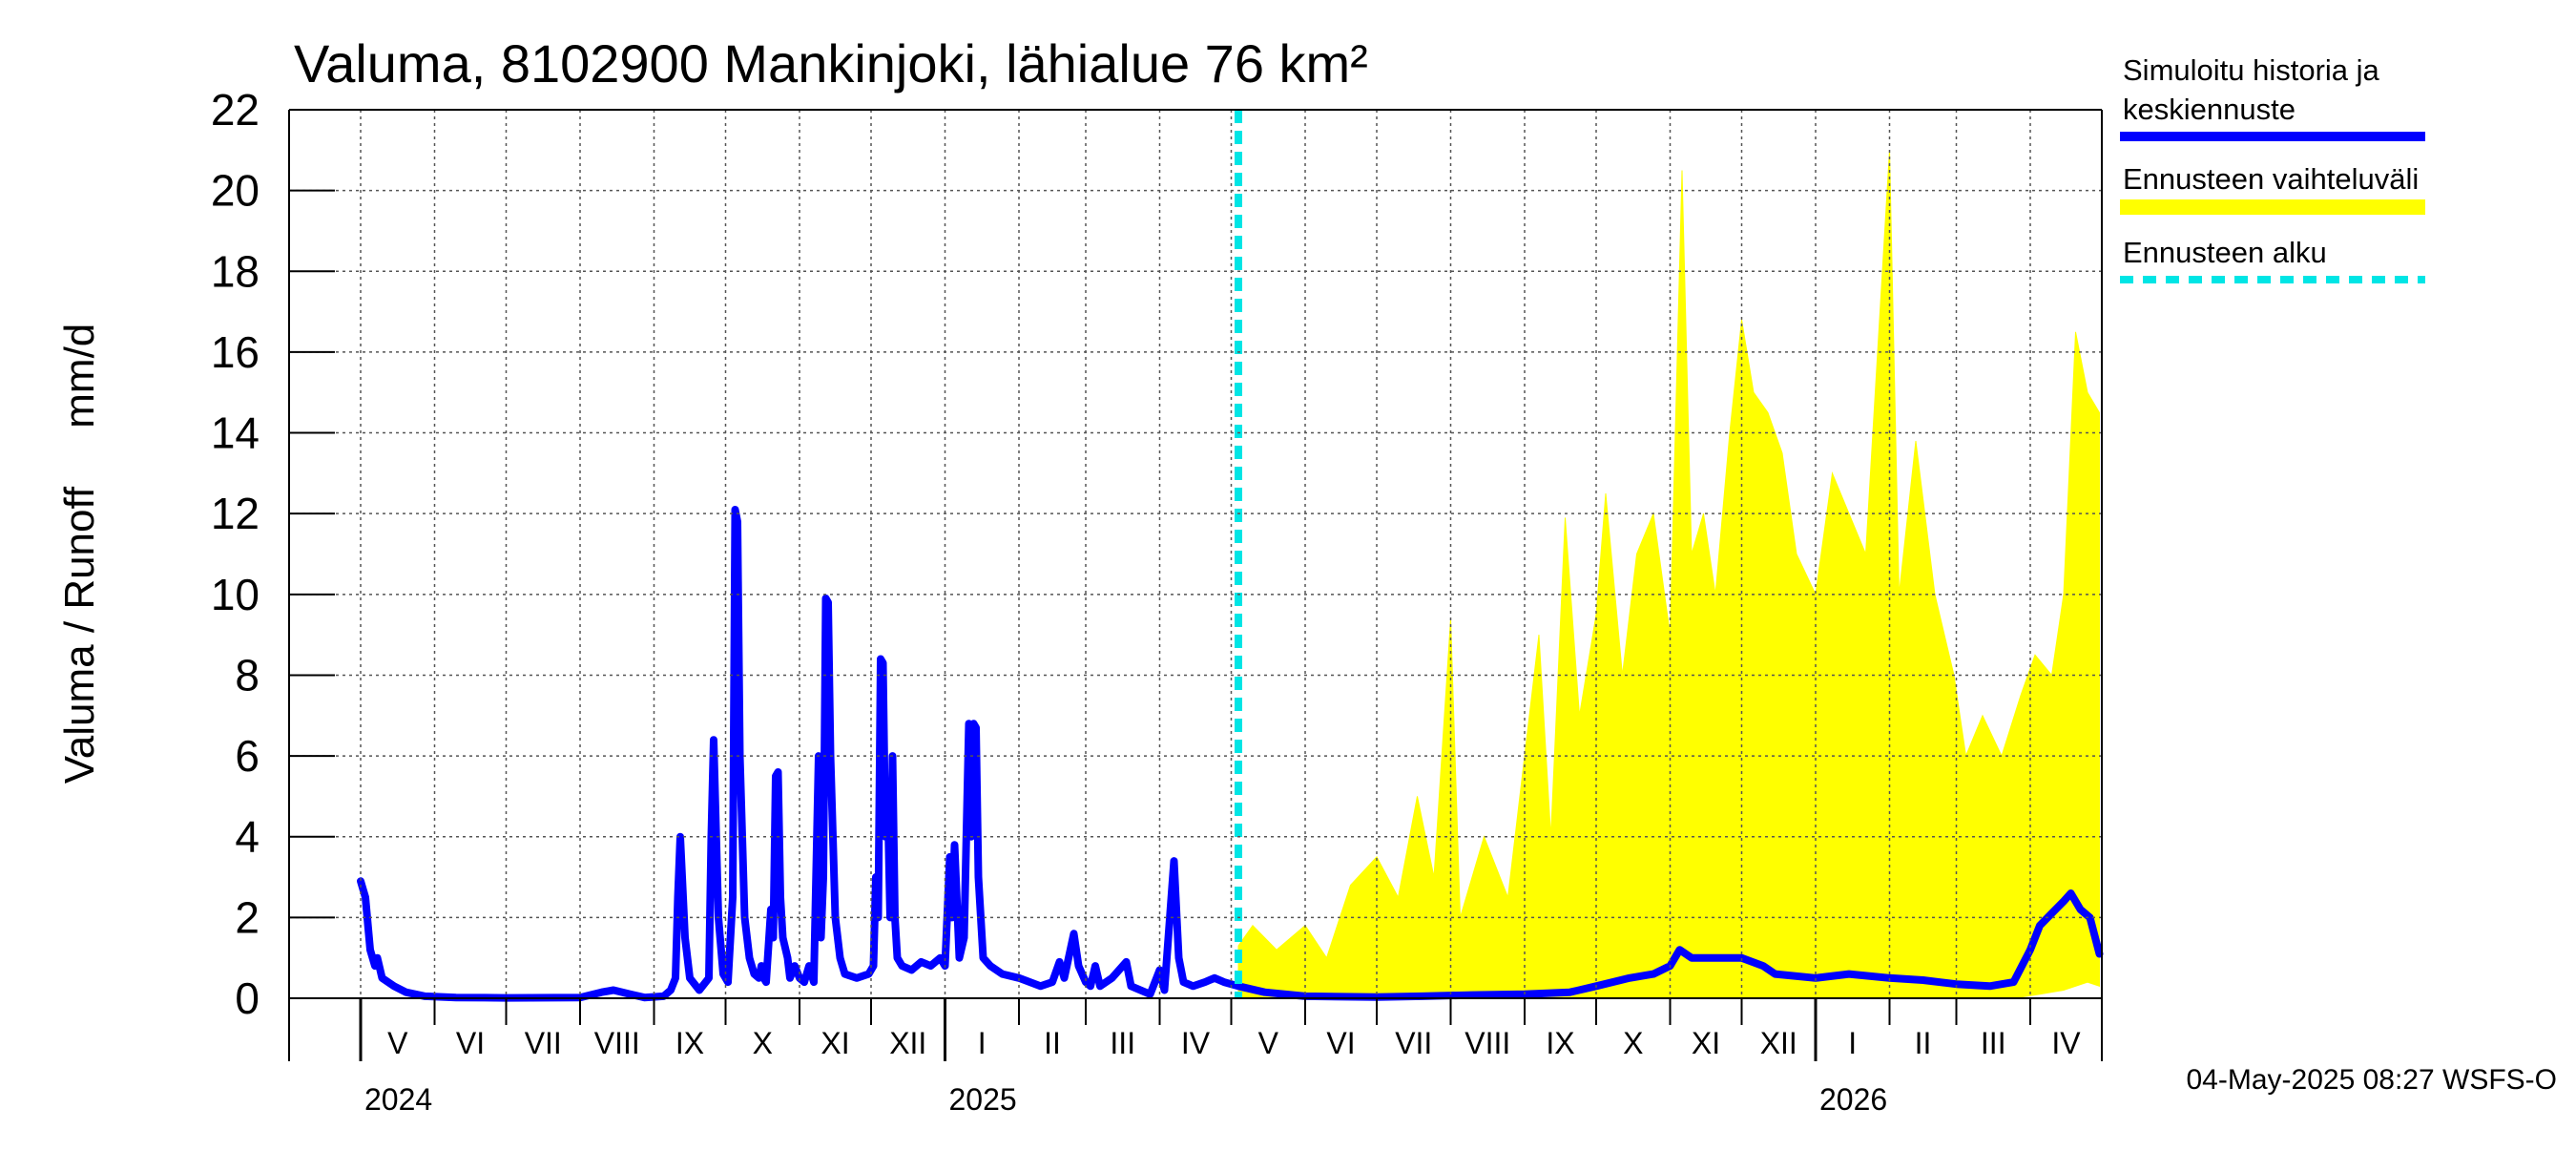 The image size is (2576, 1150). Describe the element at coordinates (235, 513) in the screenshot. I see `y-tick-label-12: 12` at that location.